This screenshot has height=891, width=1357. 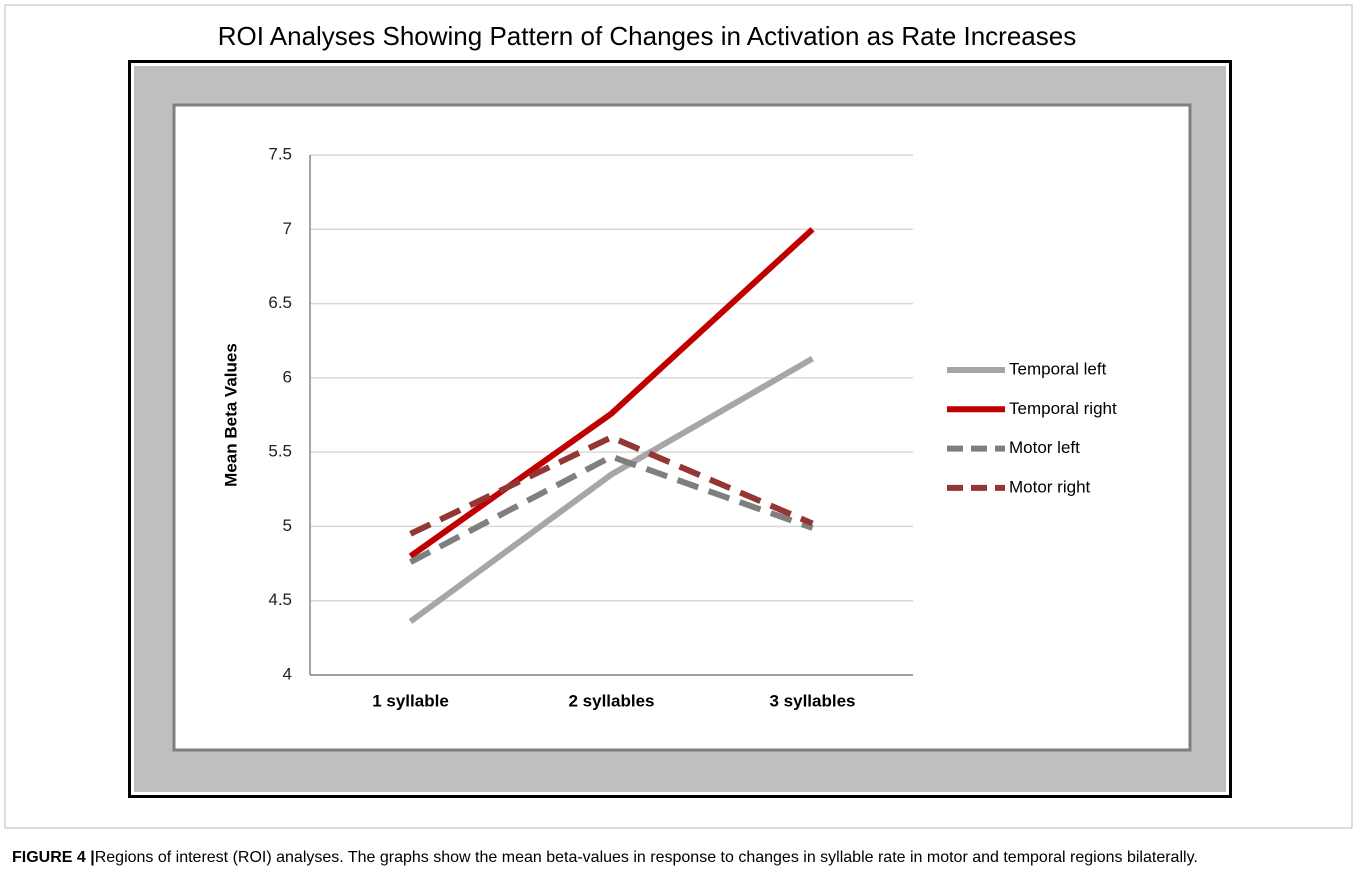 I want to click on y-tick-label: 4.5, so click(x=280, y=599).